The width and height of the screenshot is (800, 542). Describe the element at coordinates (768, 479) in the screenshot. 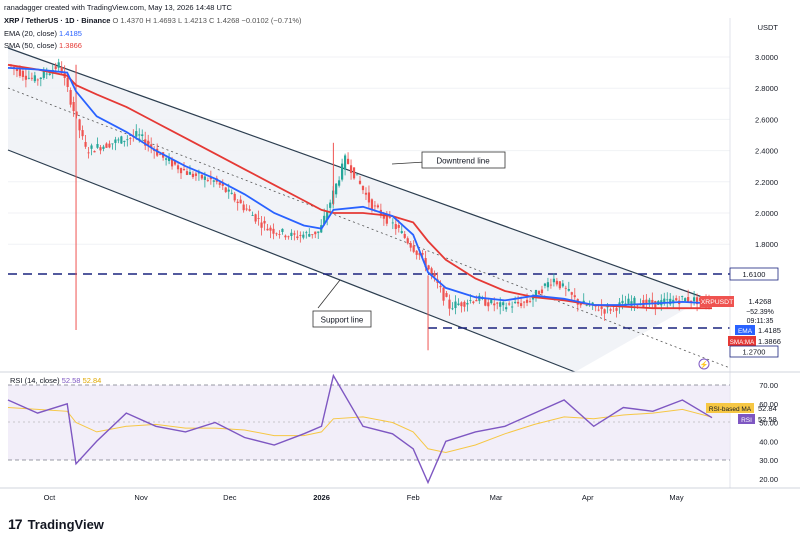

I see `rsi-tick-label: 20.00` at that location.